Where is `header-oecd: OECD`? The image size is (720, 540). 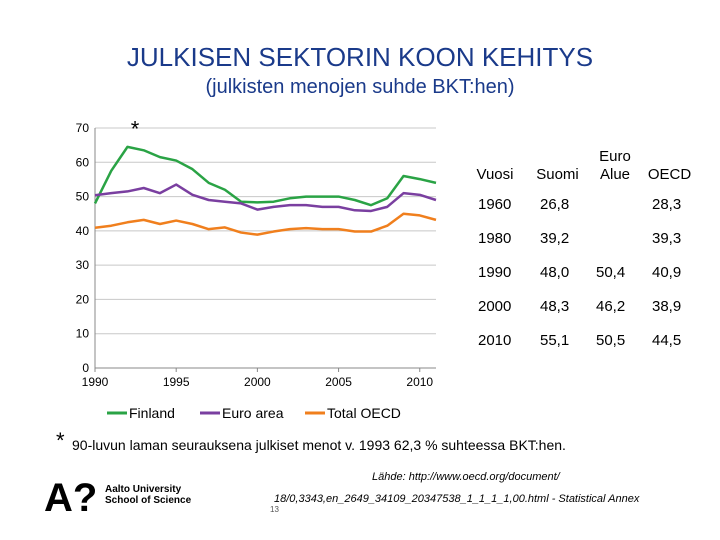
header-oecd: OECD is located at coordinates (669, 174).